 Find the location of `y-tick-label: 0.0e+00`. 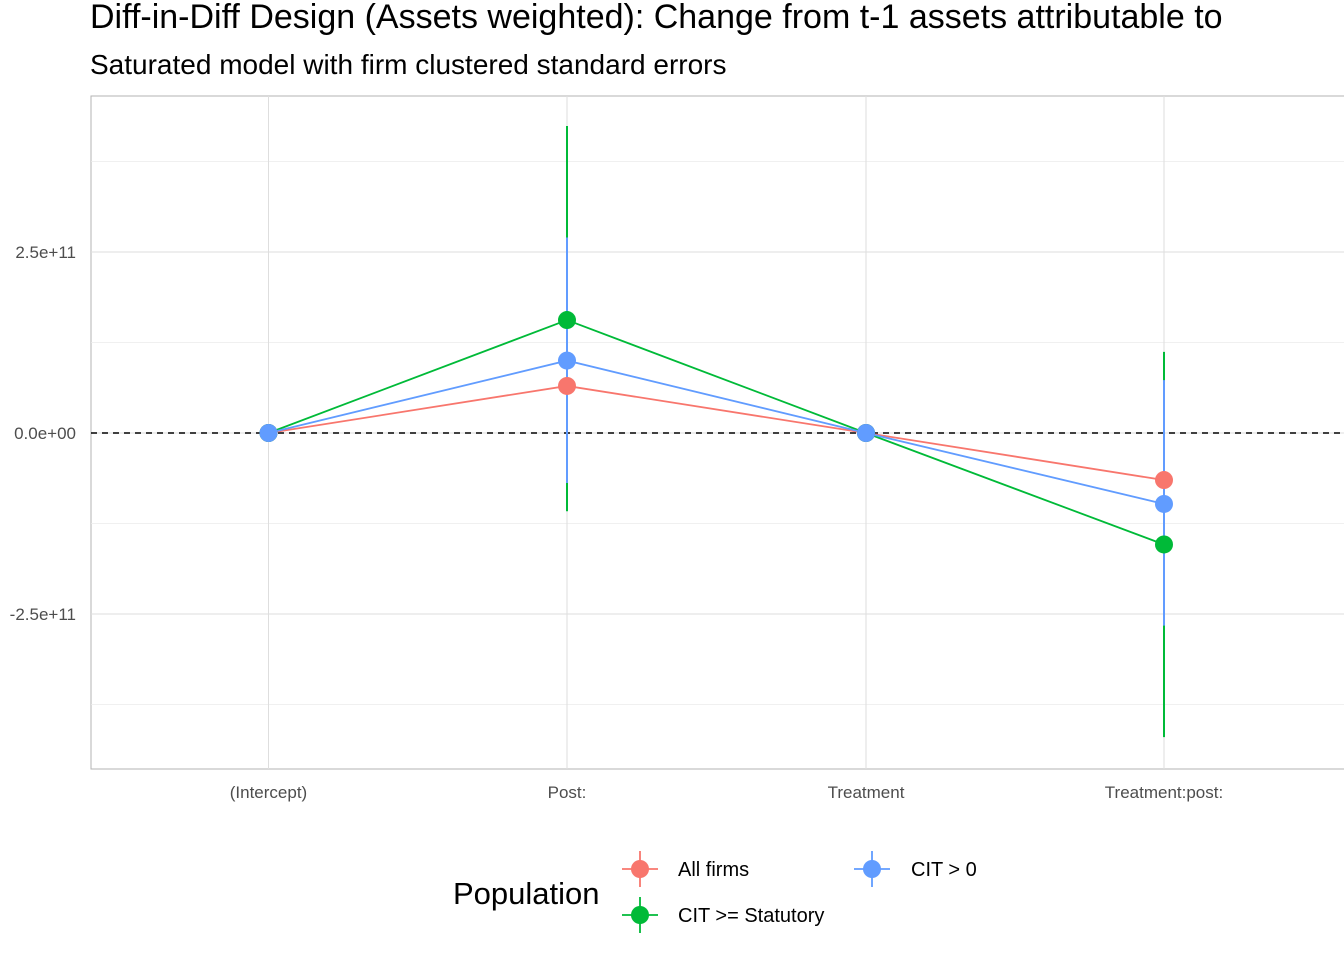

y-tick-label: 0.0e+00 is located at coordinates (45, 433).